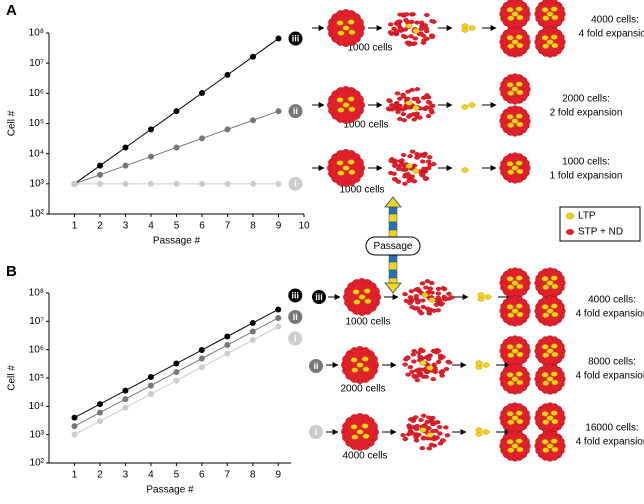  What do you see at coordinates (170, 490) in the screenshot?
I see `x-axis-label: Passage #` at bounding box center [170, 490].